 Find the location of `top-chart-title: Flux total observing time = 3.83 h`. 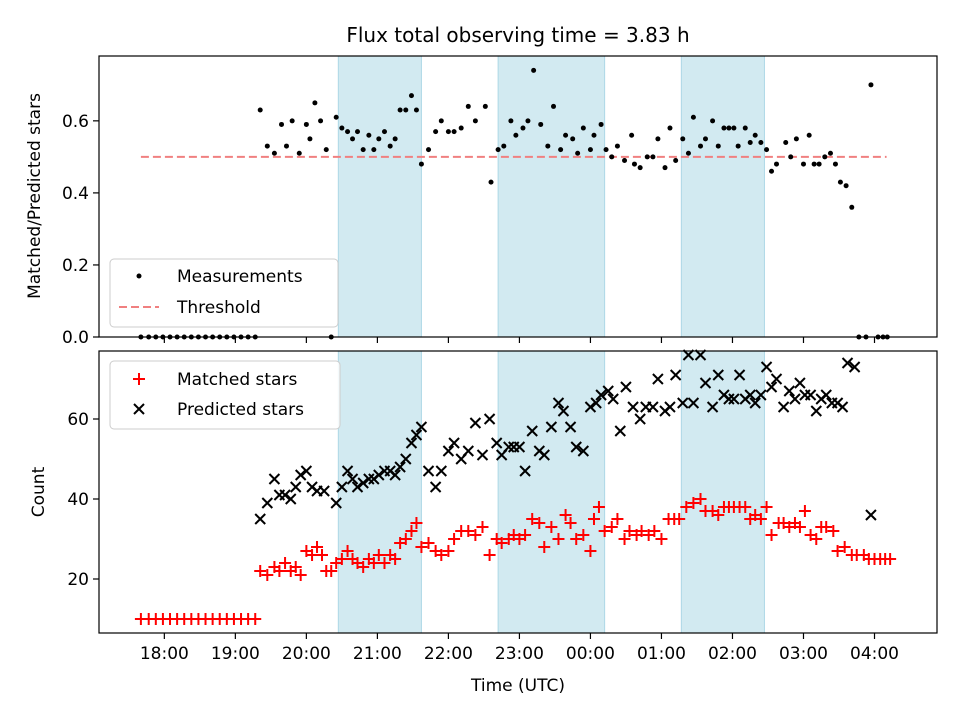

top-chart-title: Flux total observing time = 3.83 h is located at coordinates (517, 35).